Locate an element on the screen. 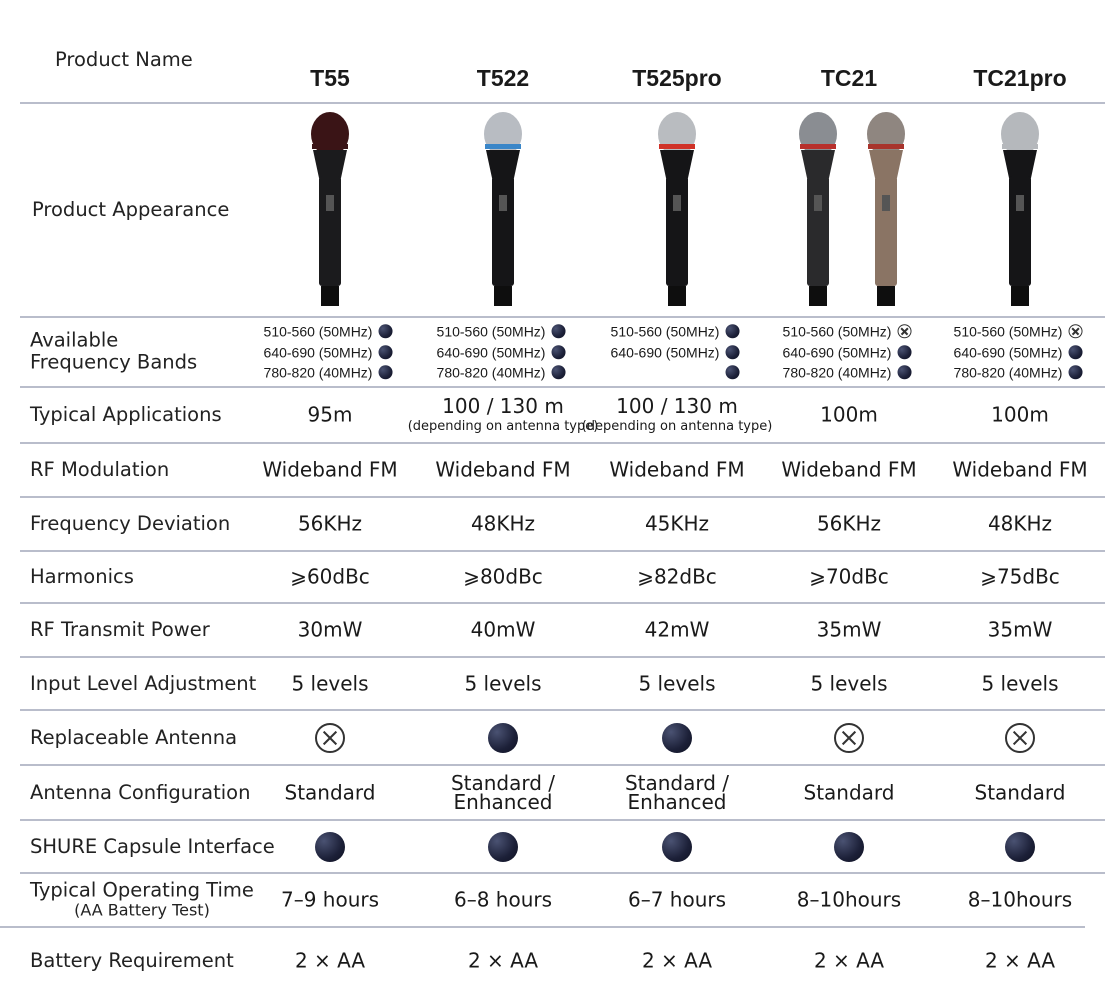 This screenshot has width=1117, height=995. value-cell-t525pro: 5 levels is located at coordinates (676, 683).